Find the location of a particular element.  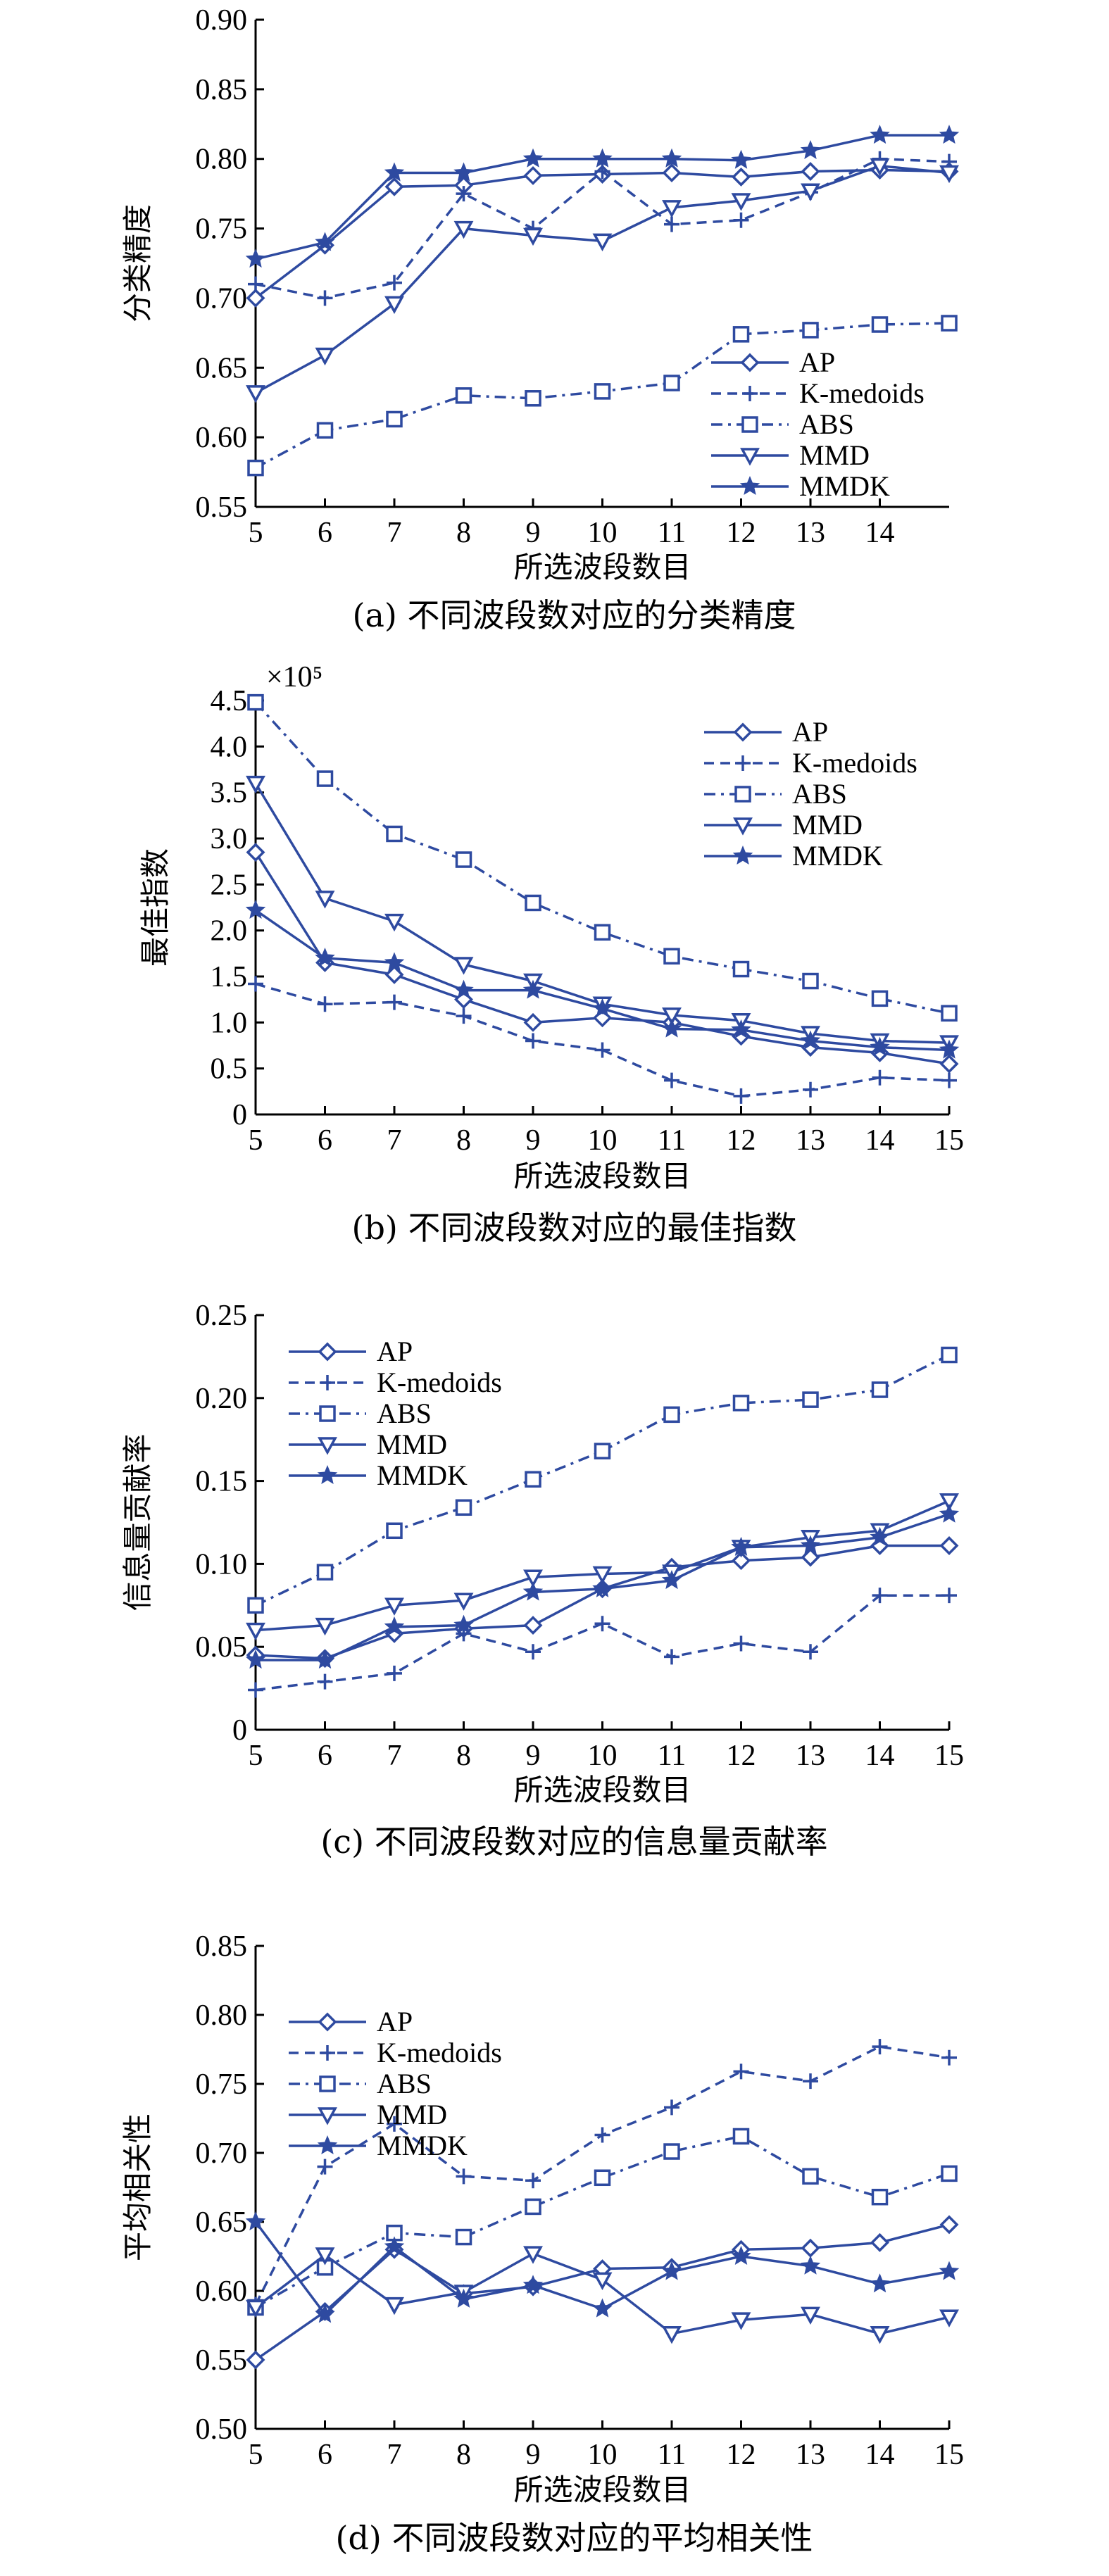

y-tick-label: 0.05 is located at coordinates (222, 1647).